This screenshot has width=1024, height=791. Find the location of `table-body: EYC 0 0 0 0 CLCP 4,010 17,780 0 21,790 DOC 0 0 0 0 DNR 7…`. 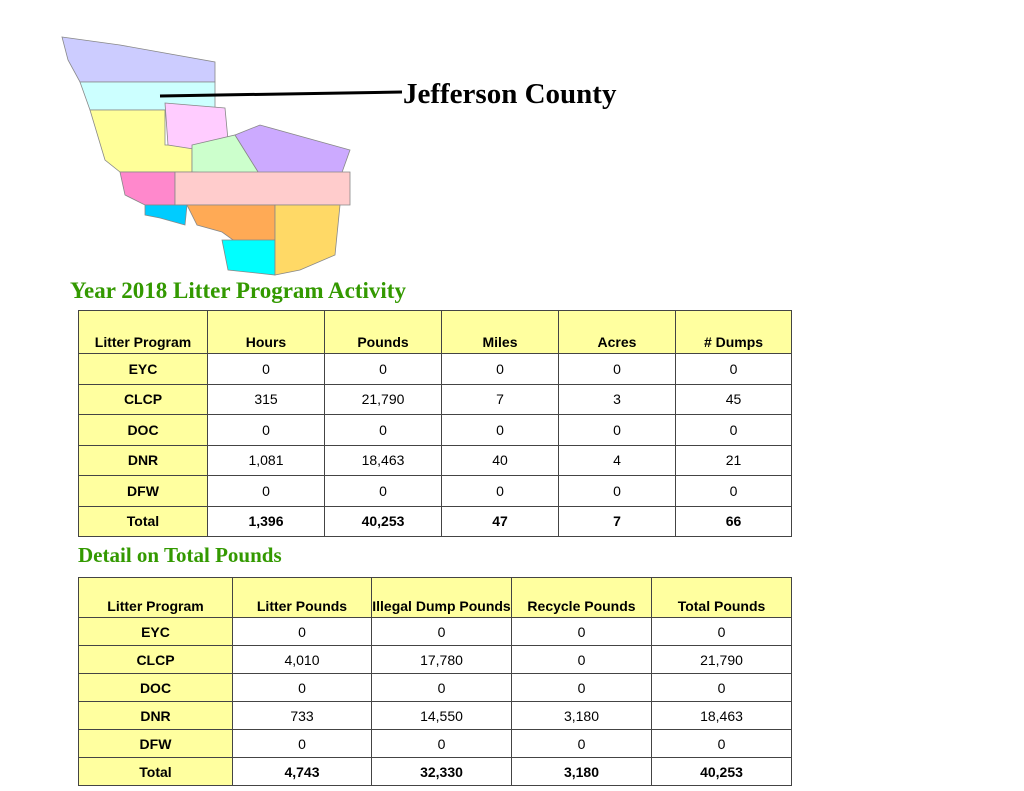

table-body: EYC 0 0 0 0 CLCP 4,010 17,780 0 21,790 DOC 0 0 0 0 DNR 7… is located at coordinates (435, 701).